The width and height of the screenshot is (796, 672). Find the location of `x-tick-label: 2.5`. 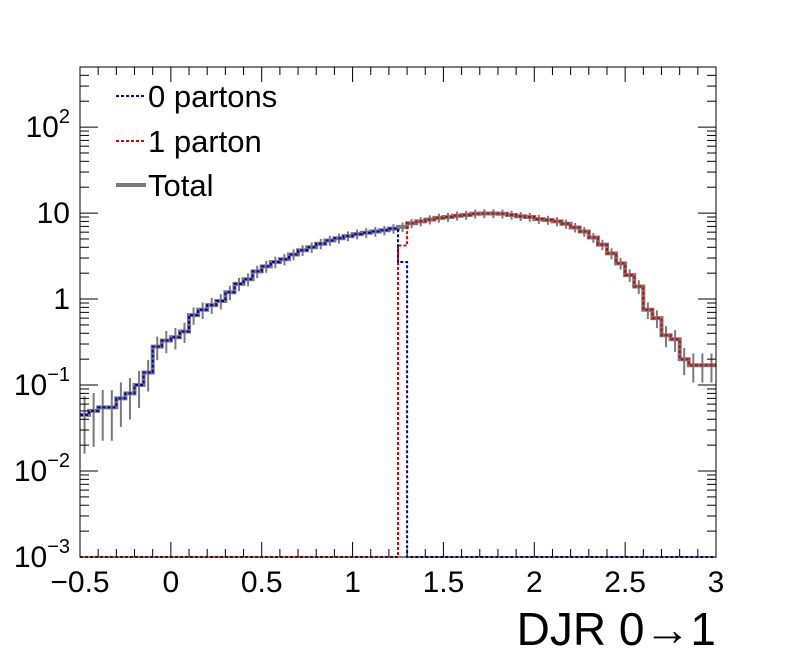

x-tick-label: 2.5 is located at coordinates (625, 582).